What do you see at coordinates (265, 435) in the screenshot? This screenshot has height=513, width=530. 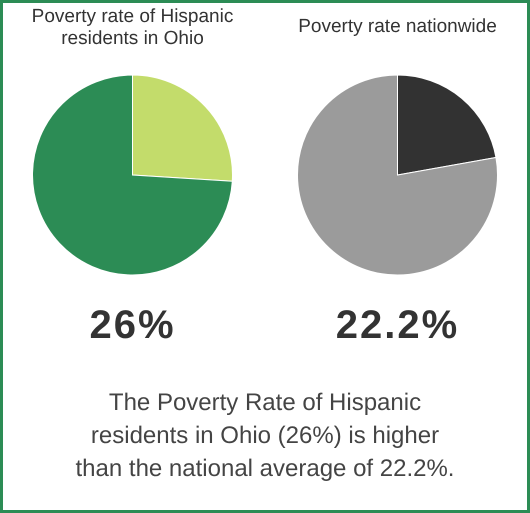 I see `text: The Poverty Rate of Hispanic residents in Ohio (26%) is higher than the national average of 22.2%.` at bounding box center [265, 435].